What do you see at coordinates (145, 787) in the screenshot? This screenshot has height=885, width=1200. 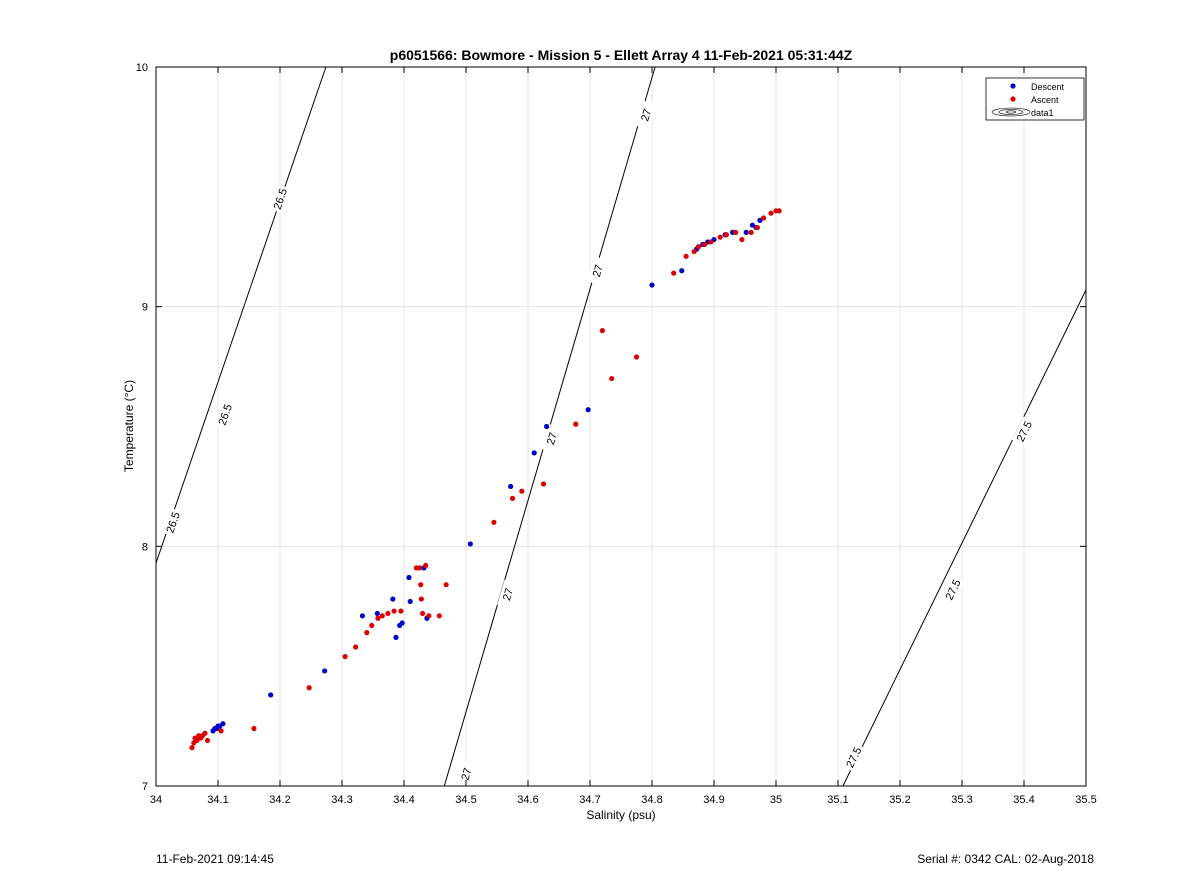 I see `y-tick-label: 7` at bounding box center [145, 787].